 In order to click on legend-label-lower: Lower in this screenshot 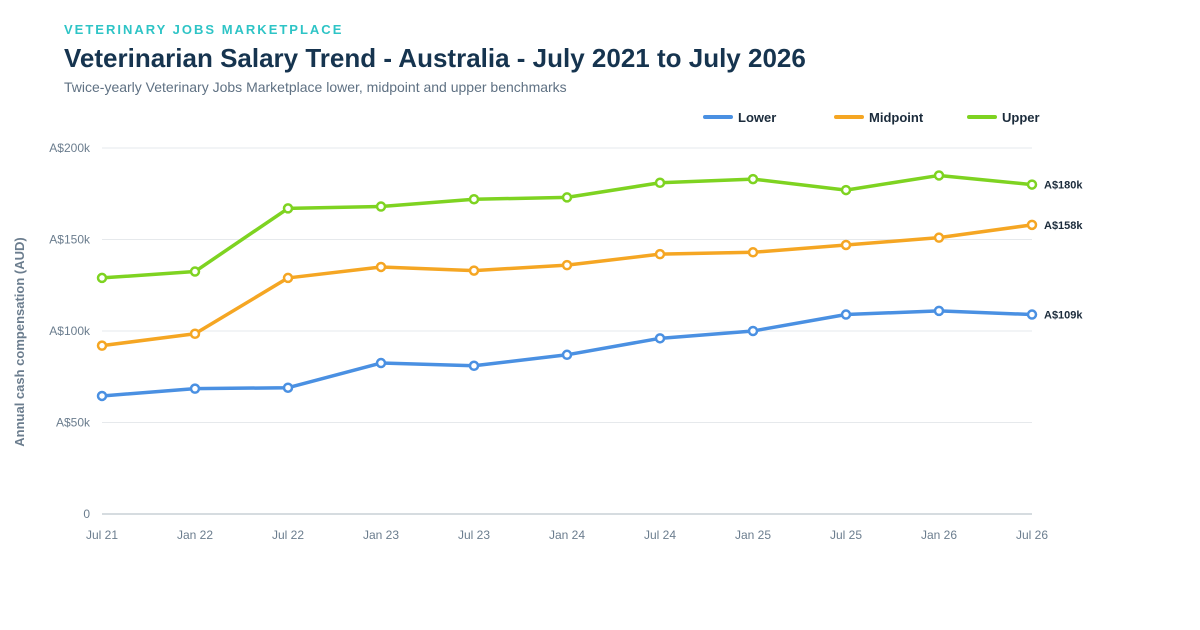, I will do `click(757, 117)`.